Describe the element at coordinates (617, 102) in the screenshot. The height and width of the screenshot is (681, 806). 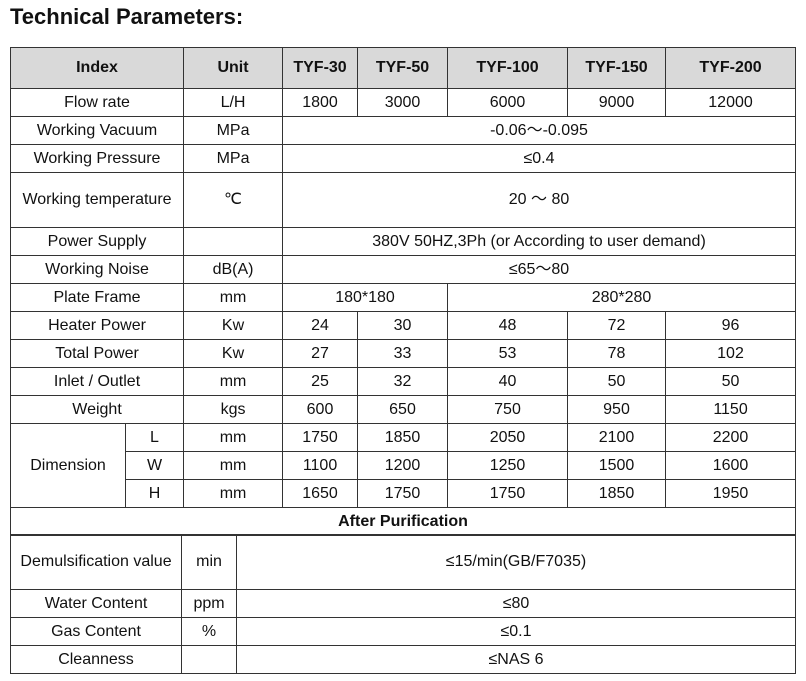
I see `cell: 9000` at that location.